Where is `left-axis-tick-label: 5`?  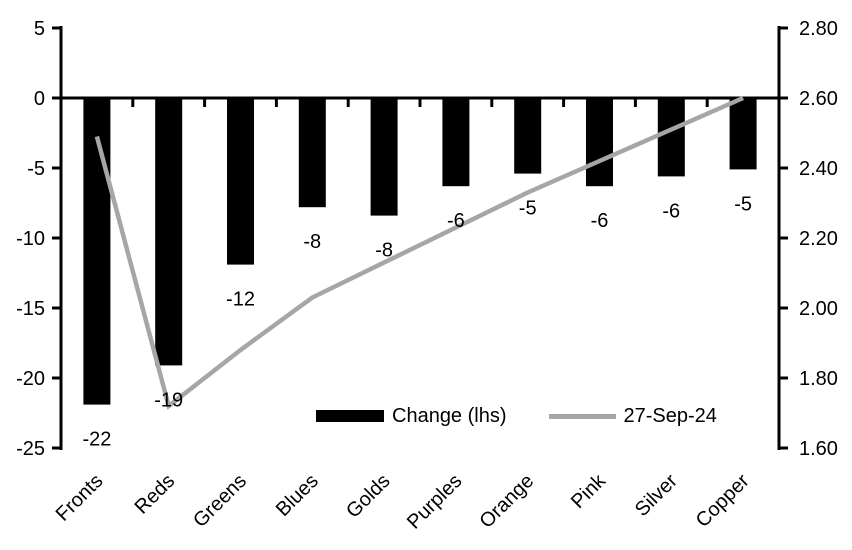 left-axis-tick-label: 5 is located at coordinates (39, 29).